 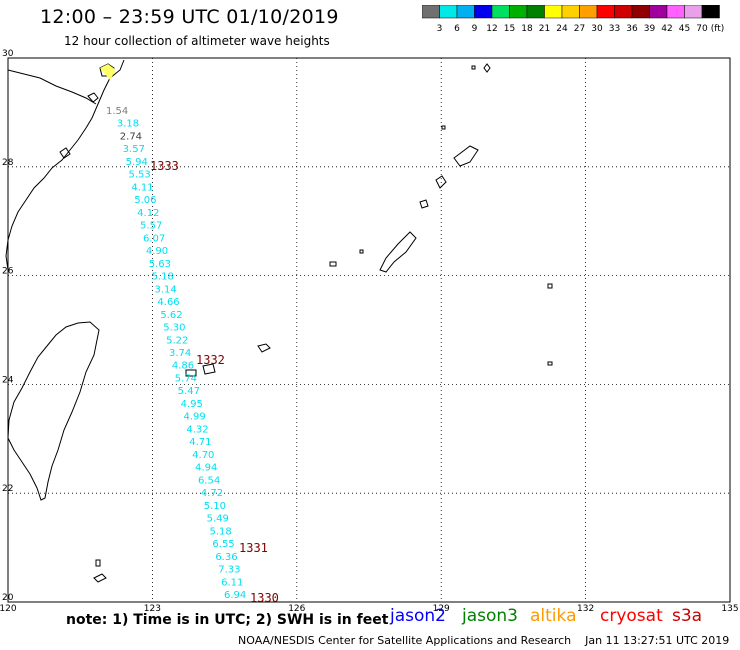 What do you see at coordinates (475, 29) in the screenshot?
I see `colorbar-label: 9` at bounding box center [475, 29].